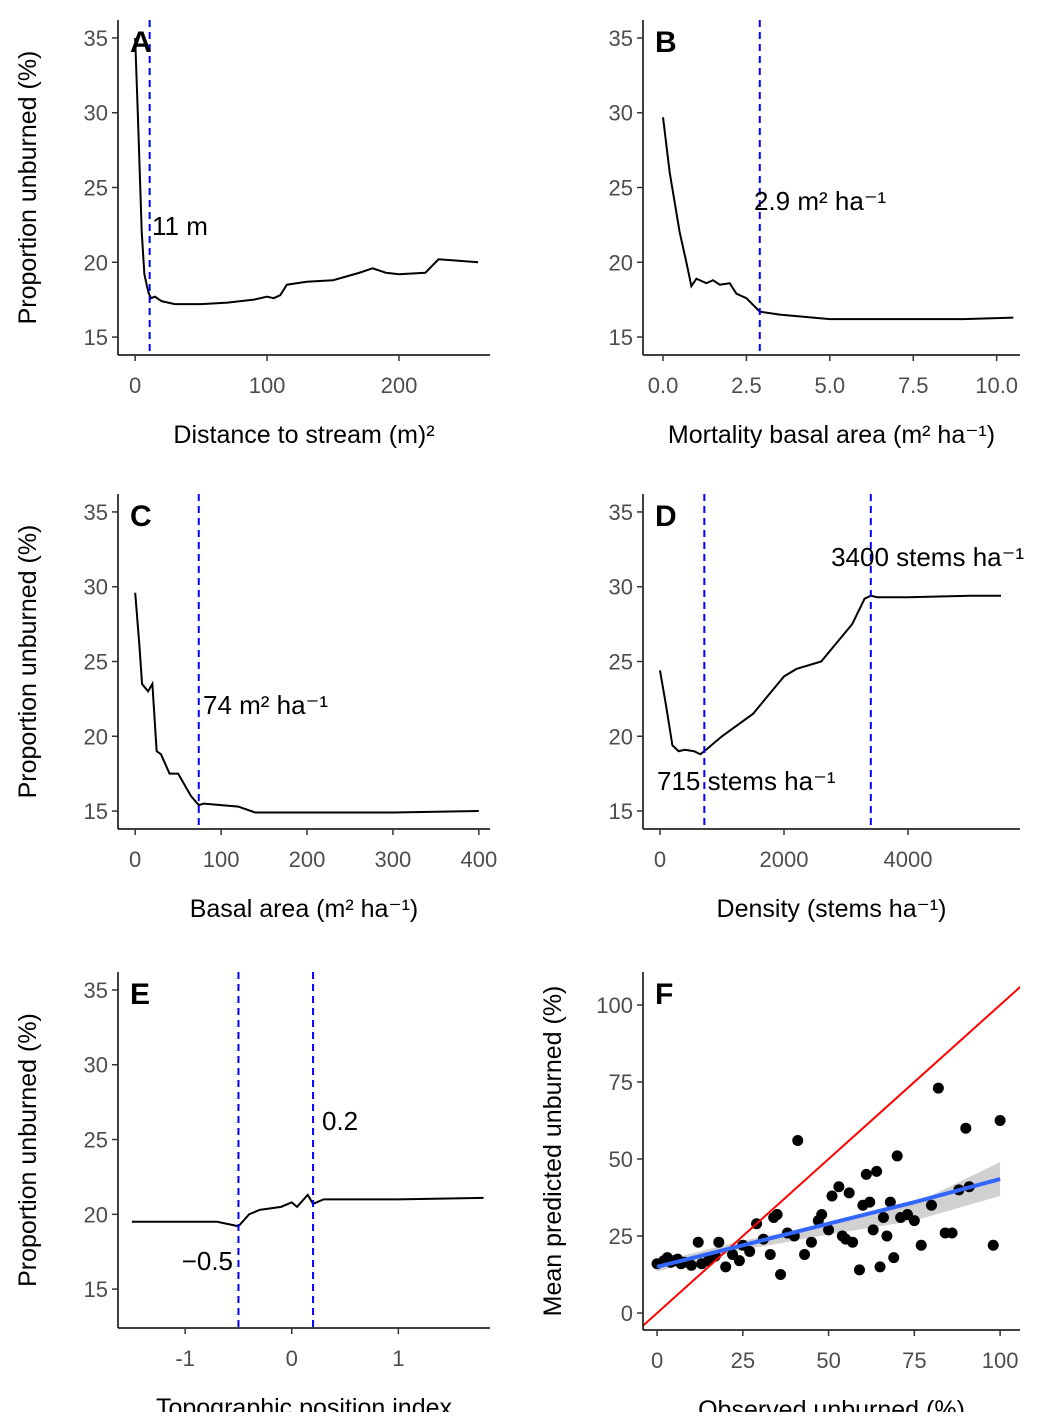  I want to click on x-tick-label: 10.0, so click(996, 385).